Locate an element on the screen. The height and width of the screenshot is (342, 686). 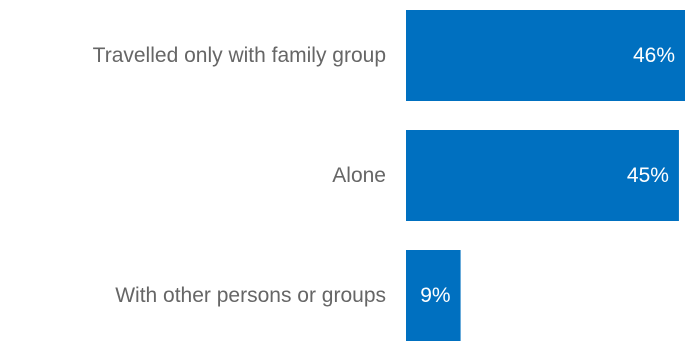
category-label: Travelled only with family group is located at coordinates (239, 55).